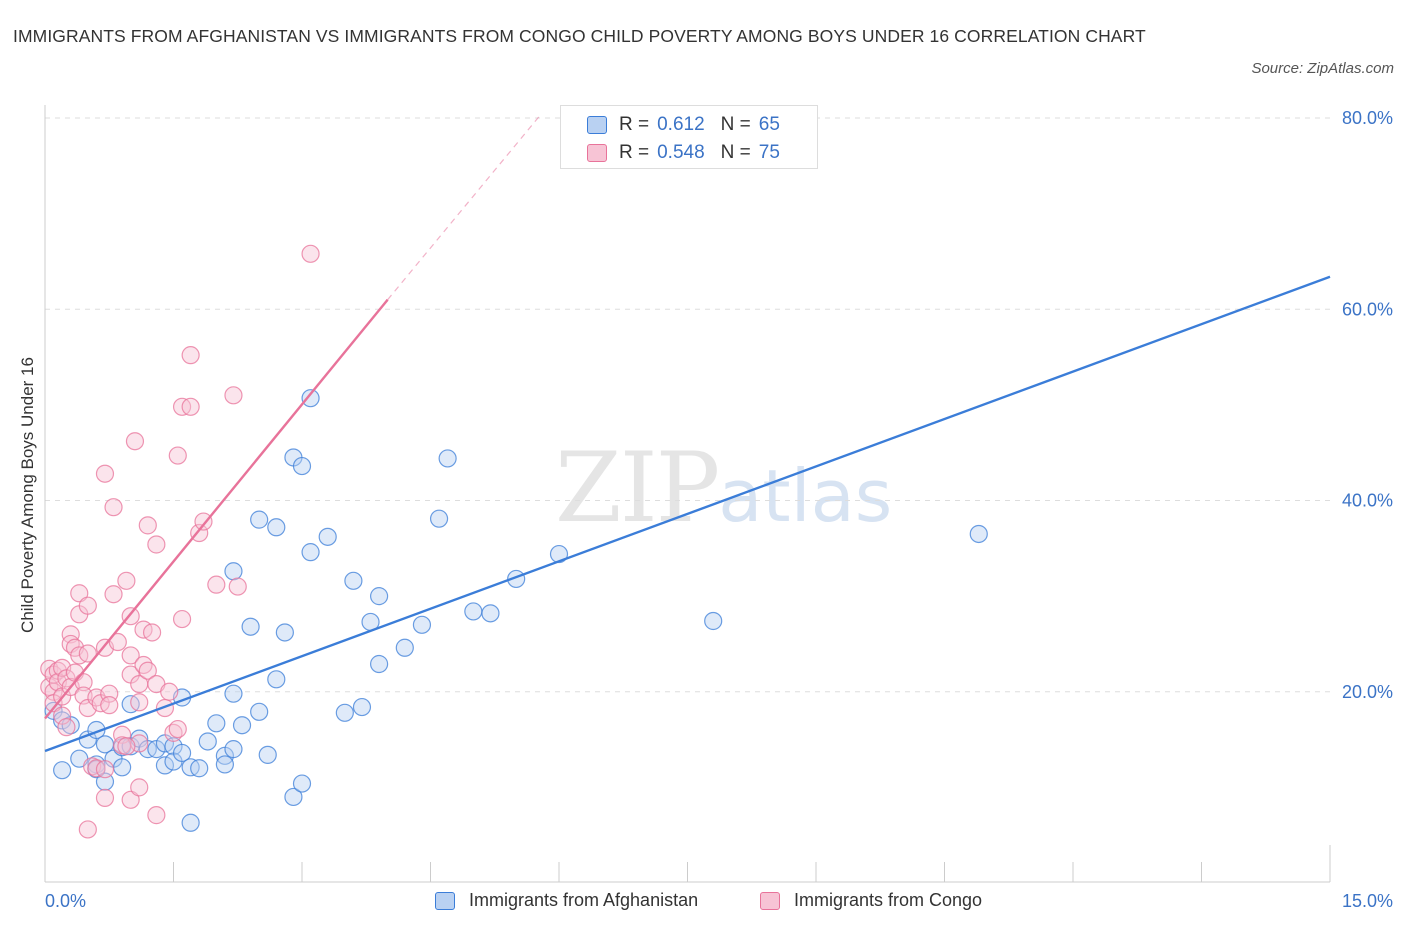  Describe the element at coordinates (637, 488) in the screenshot. I see `watermark-zip: ZIP` at that location.